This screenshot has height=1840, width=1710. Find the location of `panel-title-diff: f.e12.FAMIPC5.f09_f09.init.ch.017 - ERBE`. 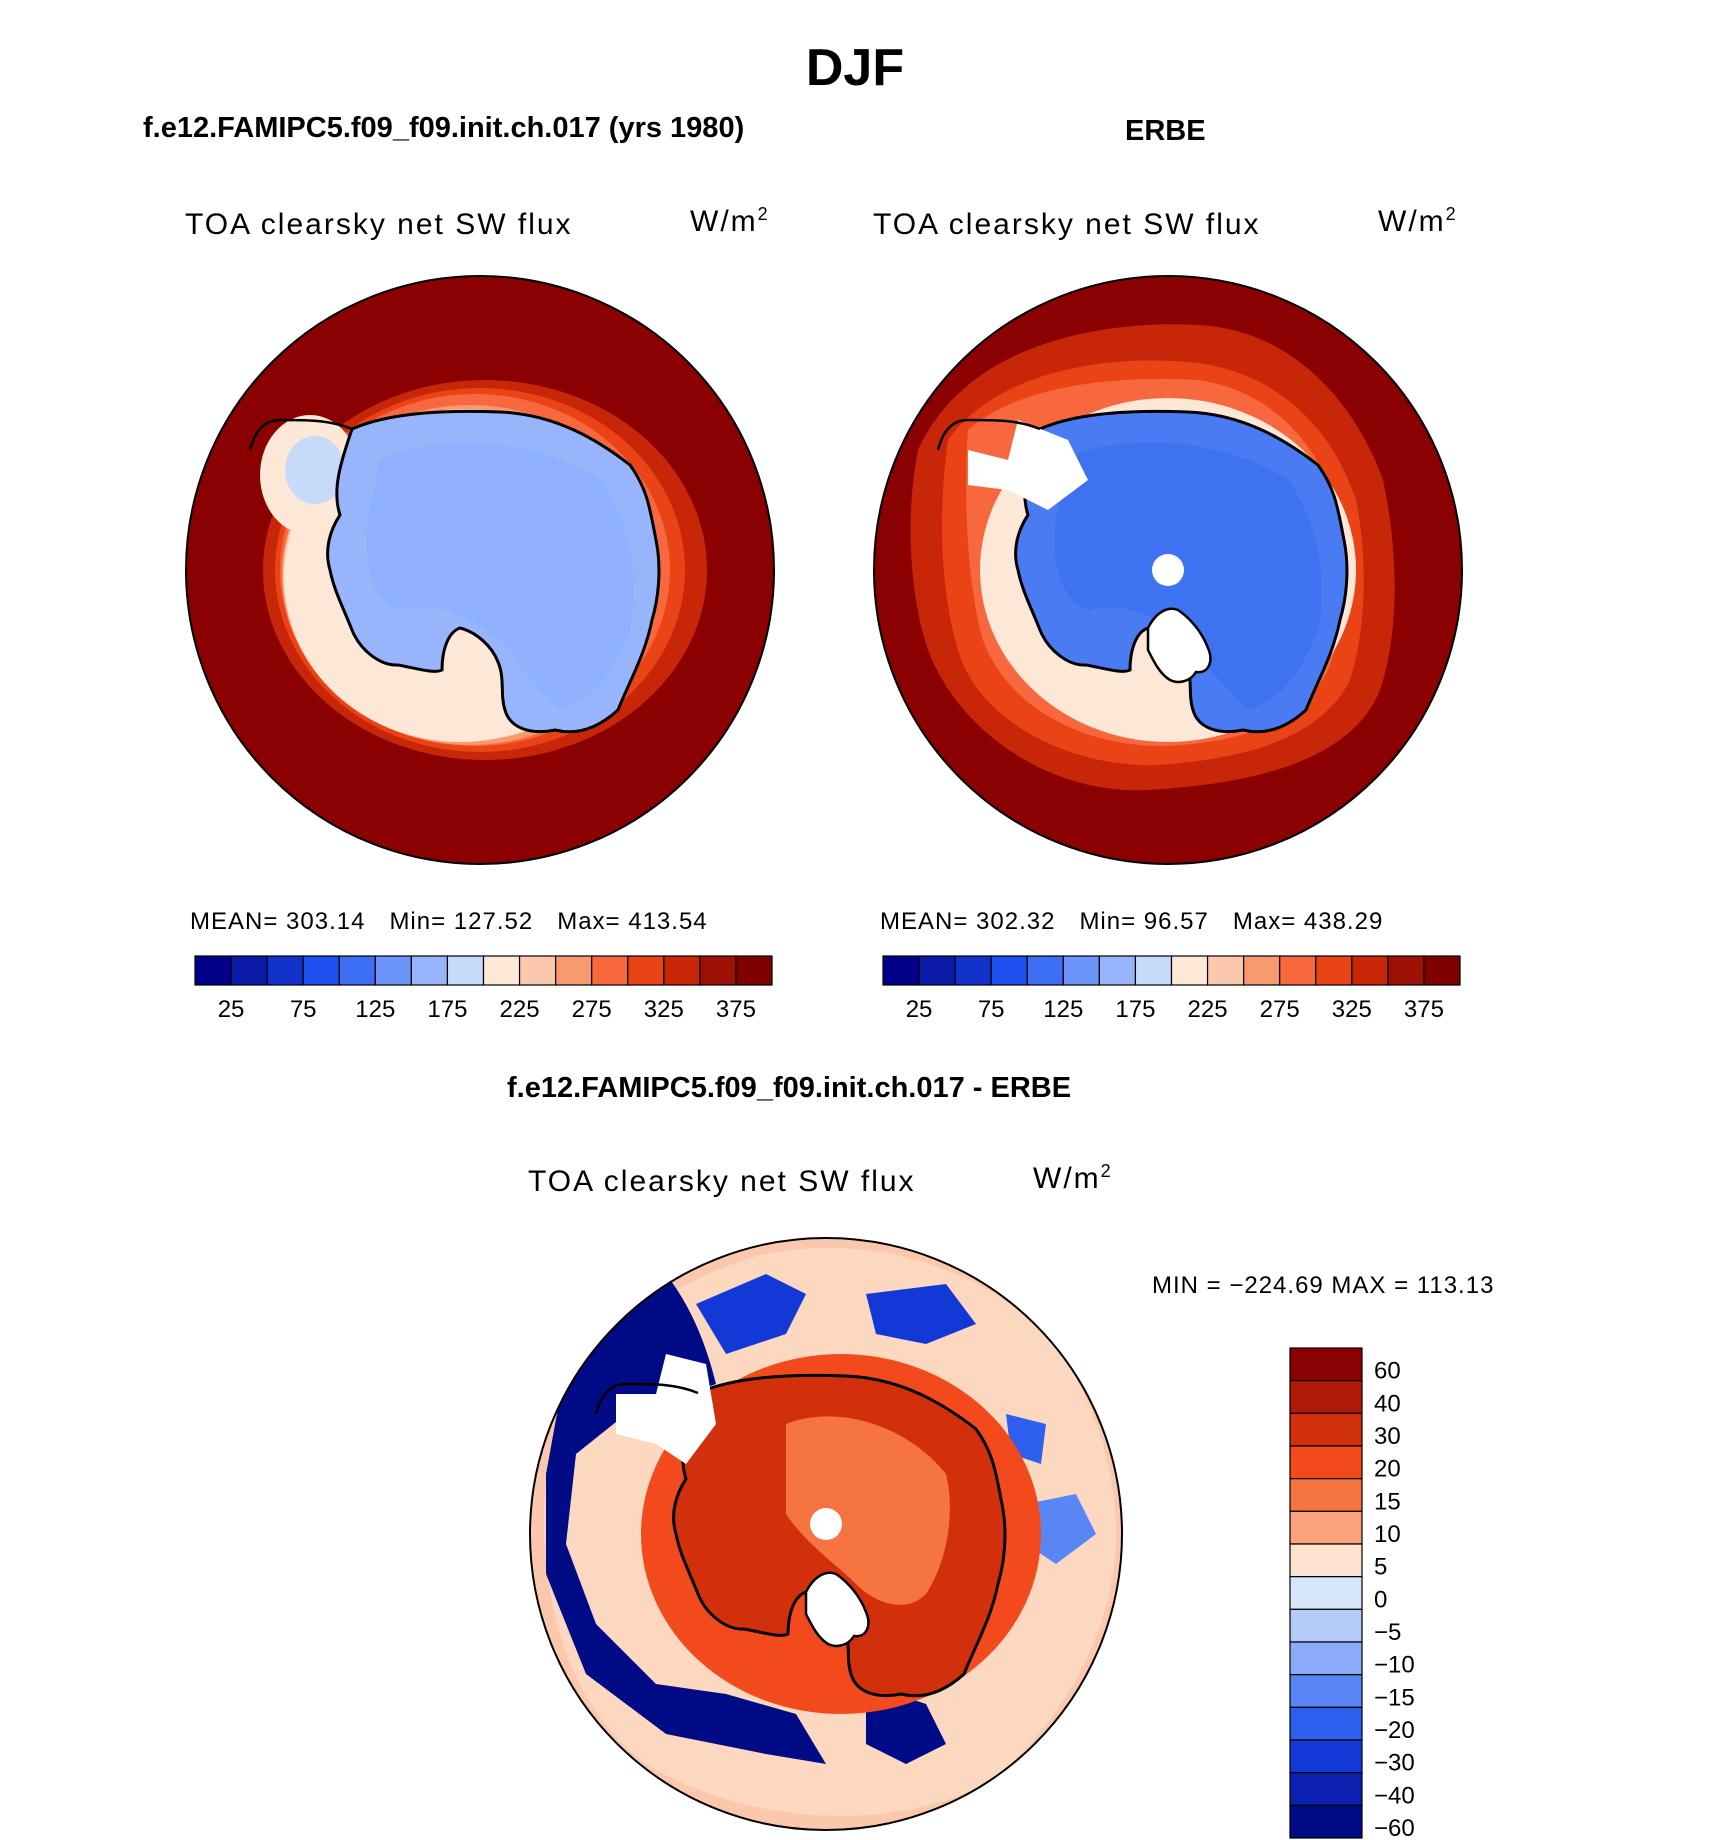

panel-title-diff: f.e12.FAMIPC5.f09_f09.init.ch.017 - ERBE is located at coordinates (789, 1088).